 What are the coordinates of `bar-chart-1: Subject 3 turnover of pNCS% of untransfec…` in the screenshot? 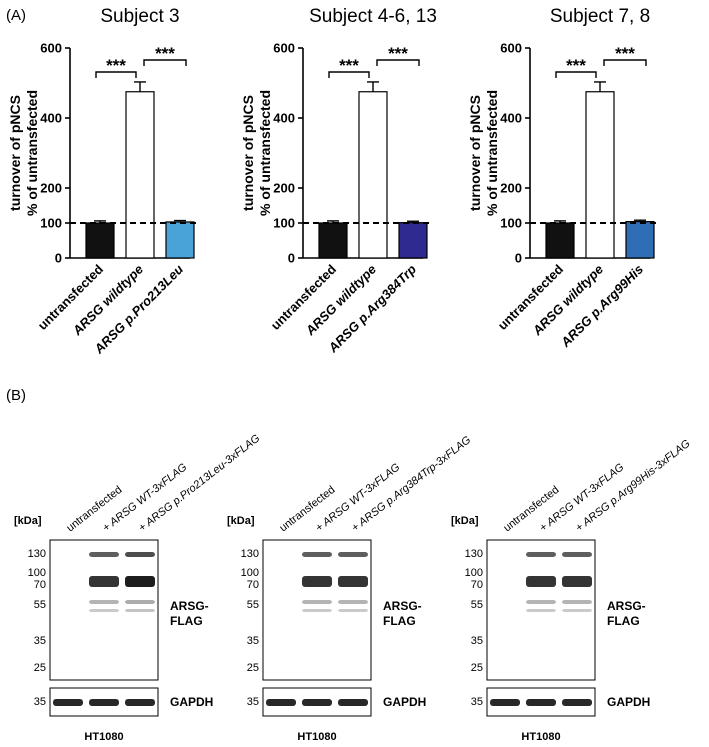 It's located at (102, 181).